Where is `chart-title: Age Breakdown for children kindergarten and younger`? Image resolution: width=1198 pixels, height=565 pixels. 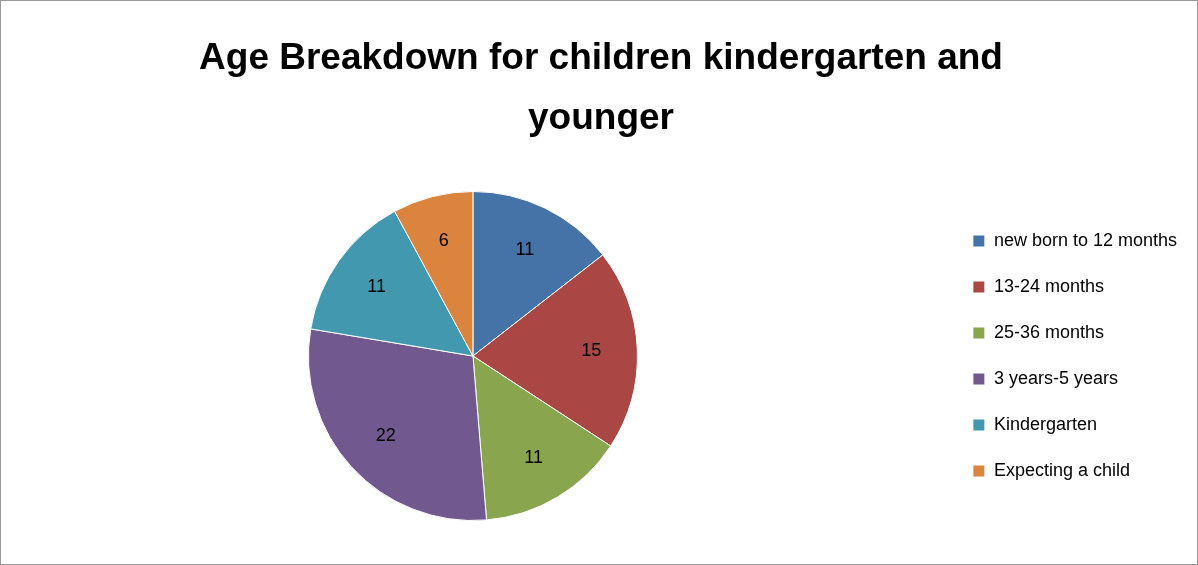 chart-title: Age Breakdown for children kindergarten and younger is located at coordinates (601, 87).